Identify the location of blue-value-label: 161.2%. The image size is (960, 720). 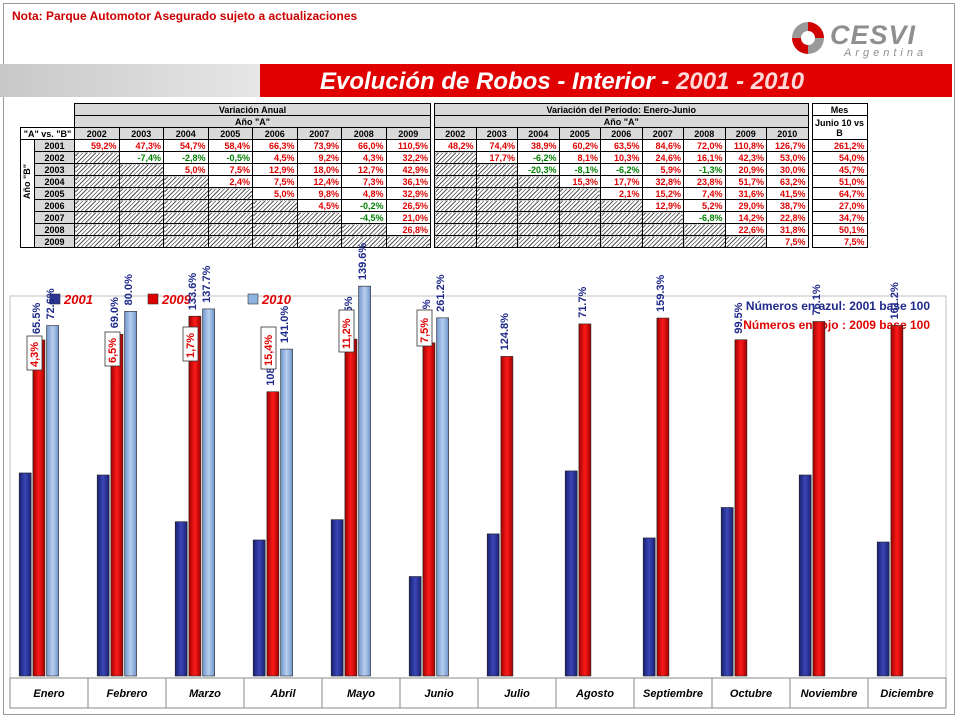
(895, 301).